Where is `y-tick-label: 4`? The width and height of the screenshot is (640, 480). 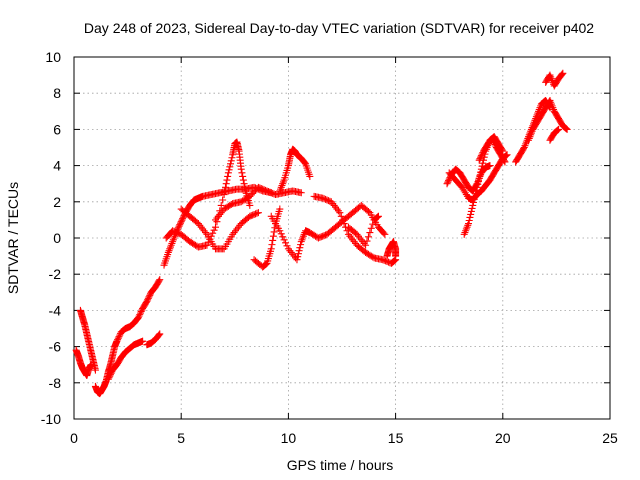 y-tick-label: 4 is located at coordinates (57, 166).